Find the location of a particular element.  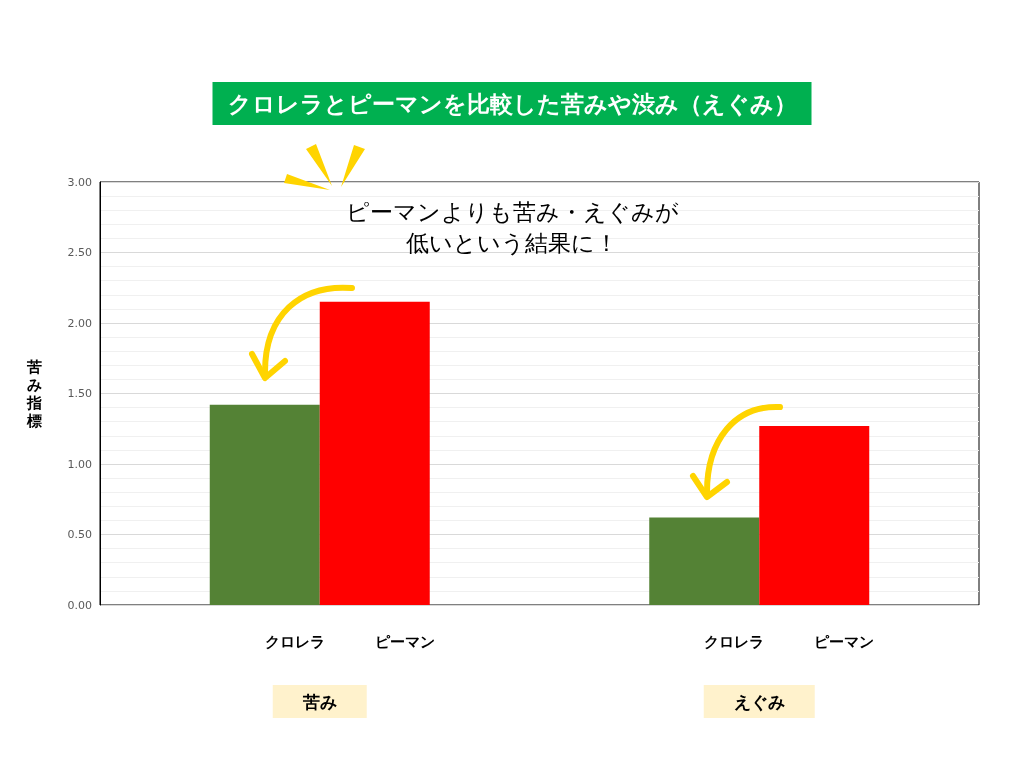

text: クロレラ is located at coordinates (734, 641).